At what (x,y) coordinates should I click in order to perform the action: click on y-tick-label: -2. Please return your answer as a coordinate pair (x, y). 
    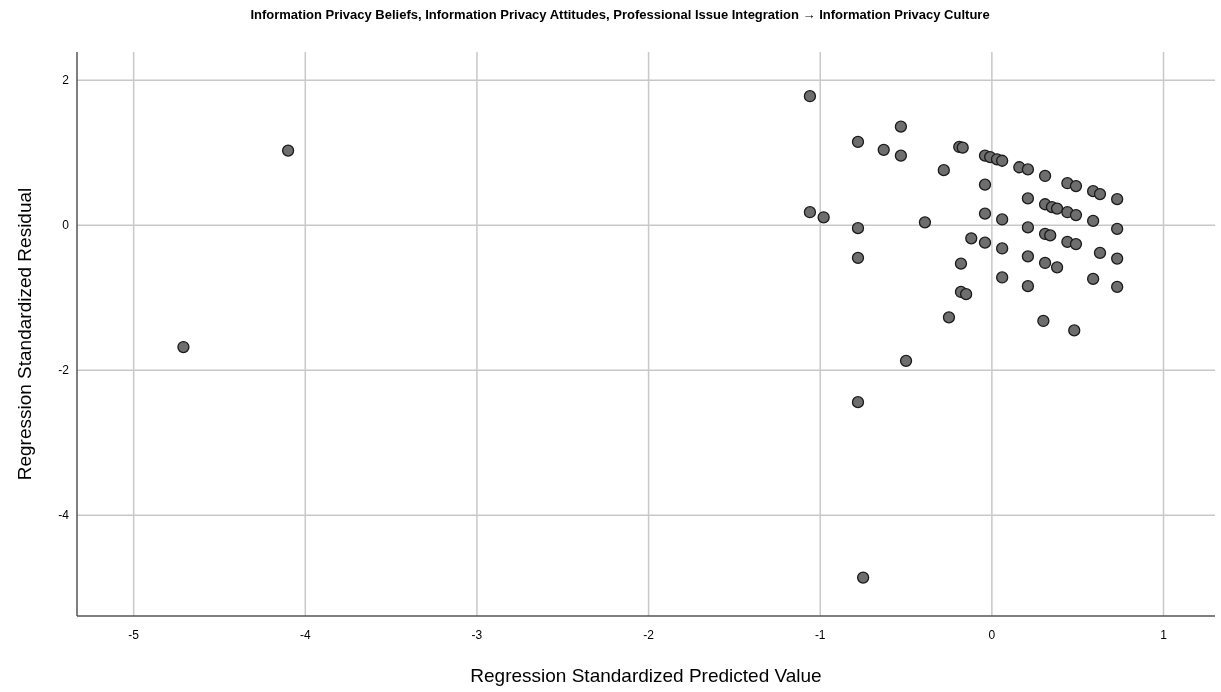
    Looking at the image, I should click on (64, 370).